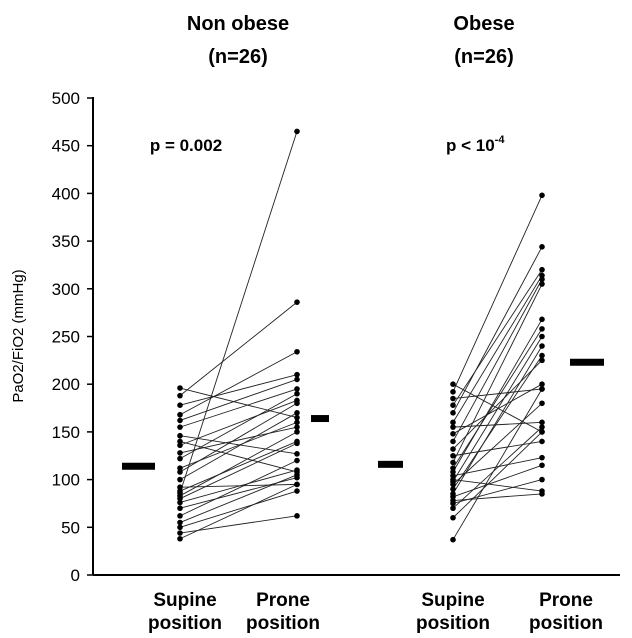 This screenshot has width=632, height=638. What do you see at coordinates (66, 480) in the screenshot?
I see `y-tick-label-100: 100` at bounding box center [66, 480].